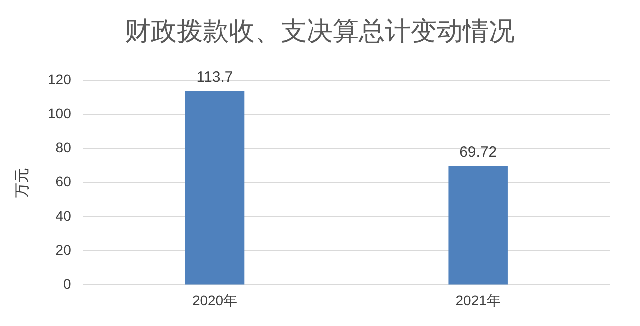 This screenshot has height=326, width=640. I want to click on y-tick-label: 120, so click(60, 79).